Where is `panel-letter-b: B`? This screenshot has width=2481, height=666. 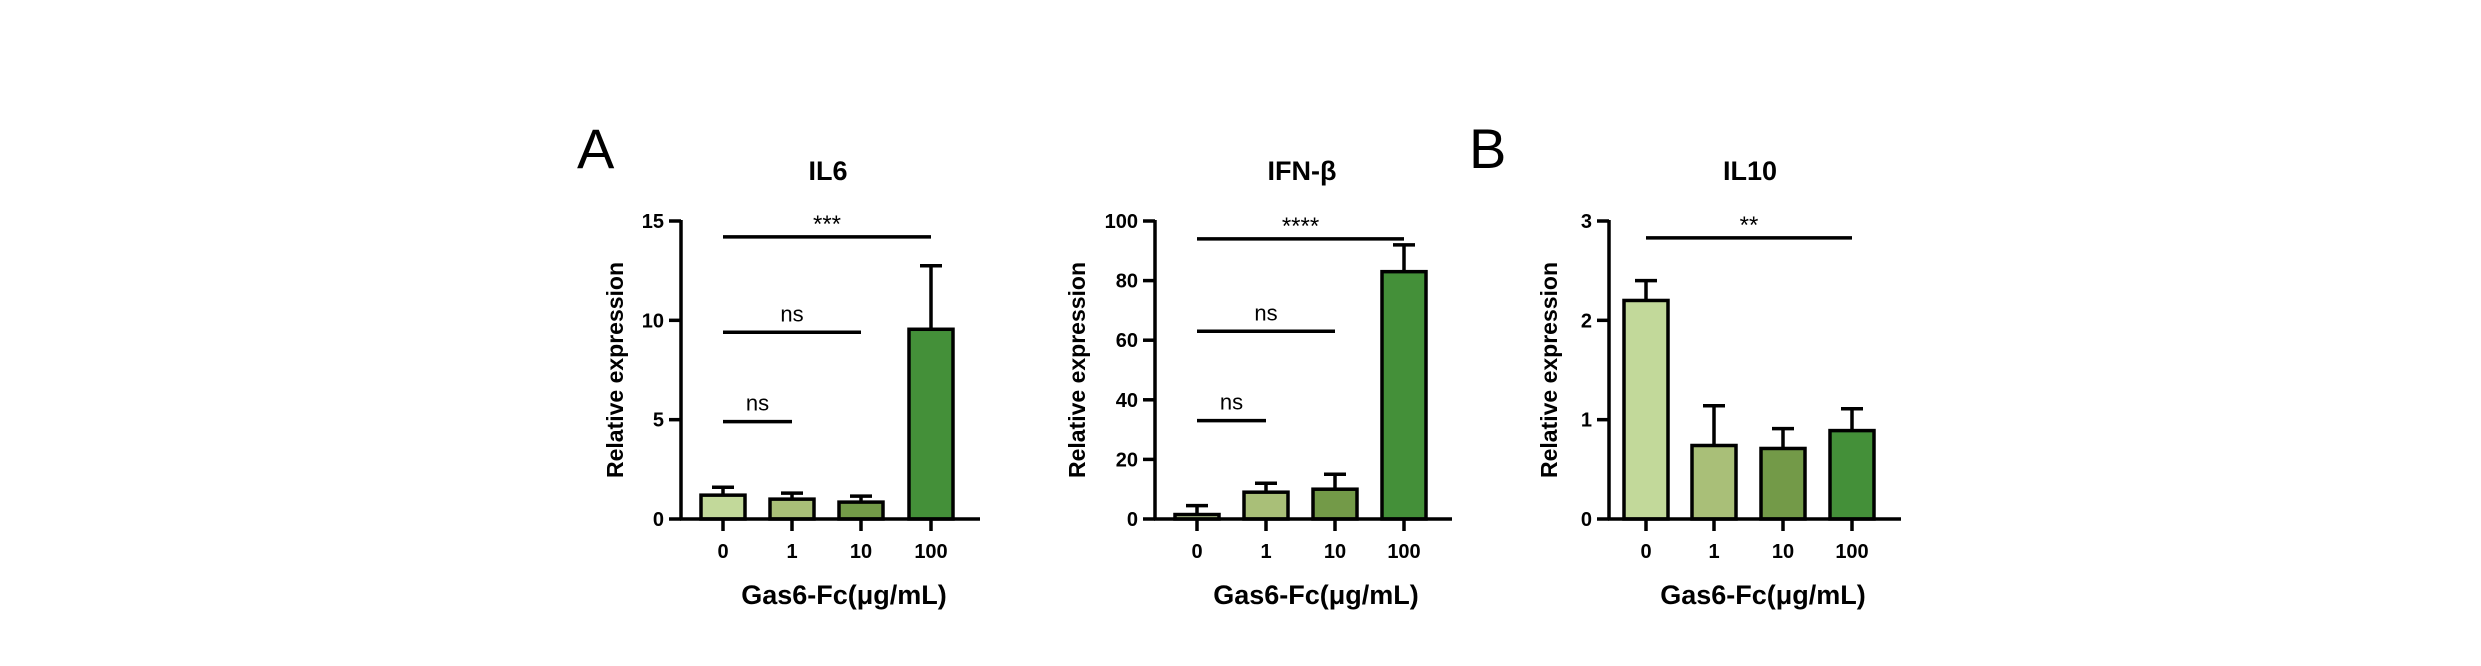 panel-letter-b: B is located at coordinates (1487, 148).